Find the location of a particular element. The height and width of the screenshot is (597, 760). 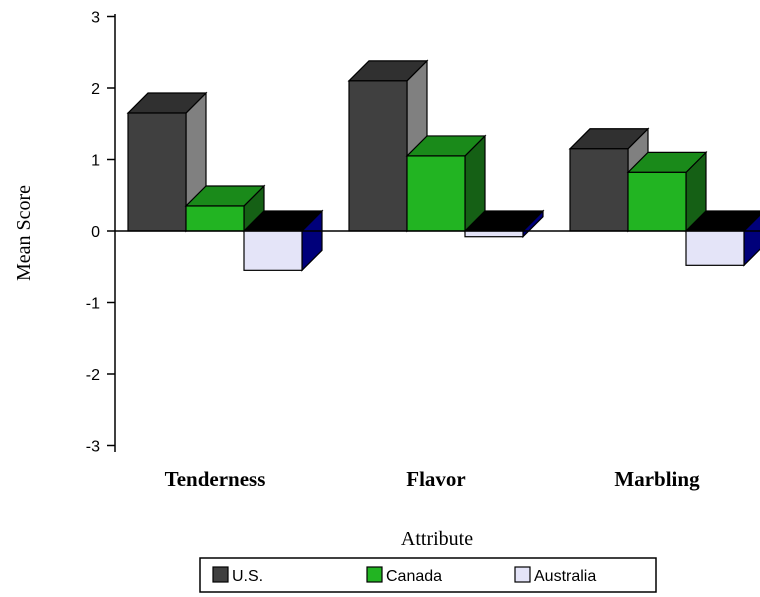

y-tick-label: -1 is located at coordinates (93, 304).